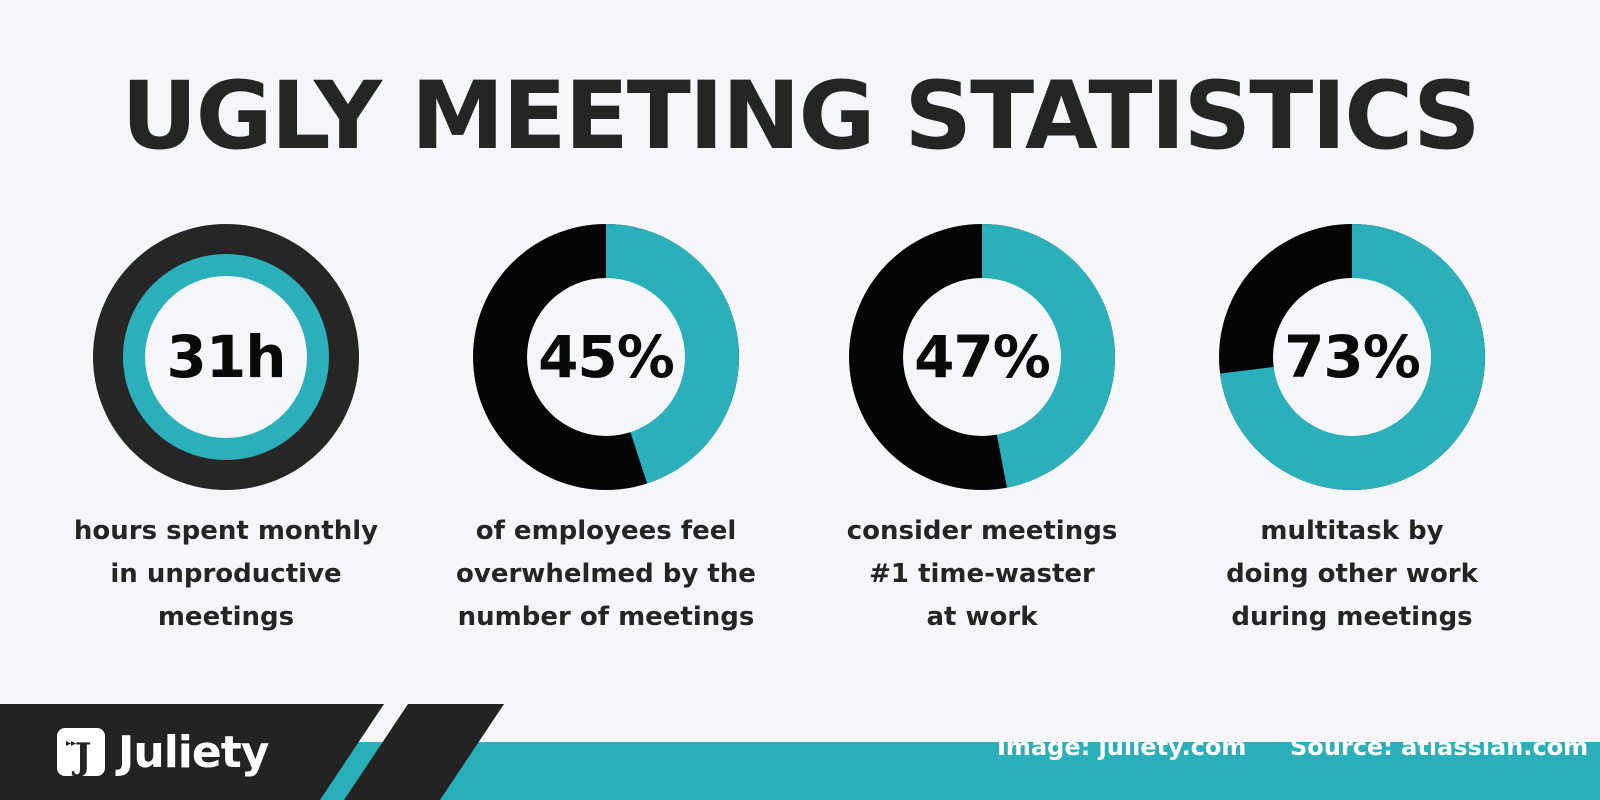  Describe the element at coordinates (193, 752) in the screenshot. I see `brand-name: Juliety` at that location.